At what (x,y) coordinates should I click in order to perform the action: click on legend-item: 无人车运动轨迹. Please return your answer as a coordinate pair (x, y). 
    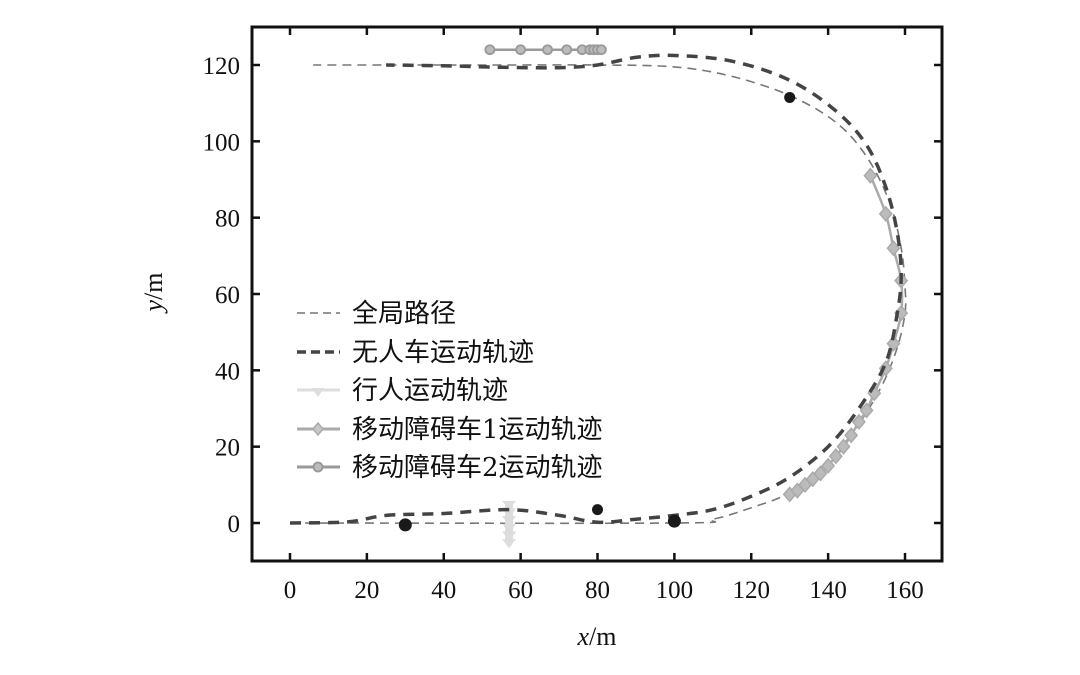
    Looking at the image, I should click on (415, 353).